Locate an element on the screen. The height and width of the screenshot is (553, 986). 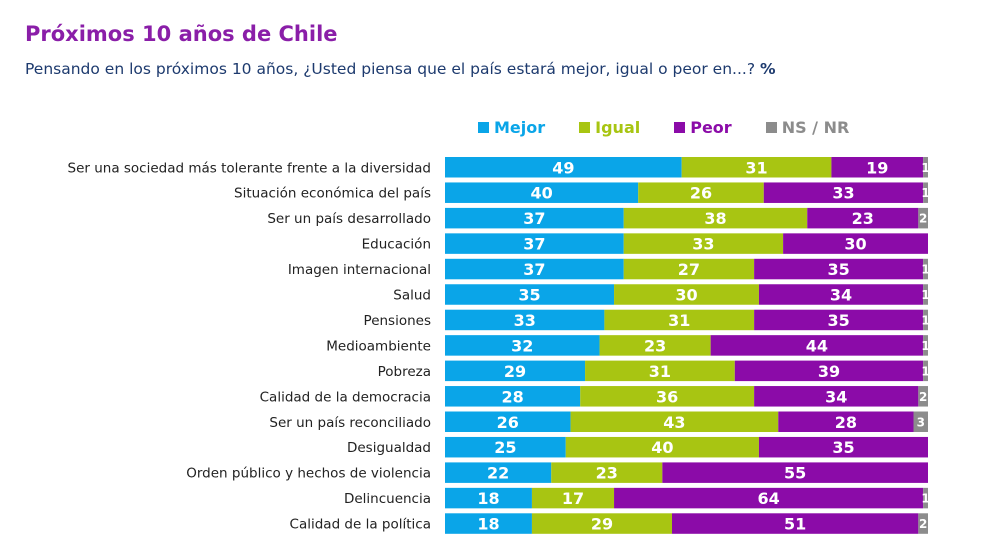
data-label-igual: 29 is located at coordinates (602, 524).